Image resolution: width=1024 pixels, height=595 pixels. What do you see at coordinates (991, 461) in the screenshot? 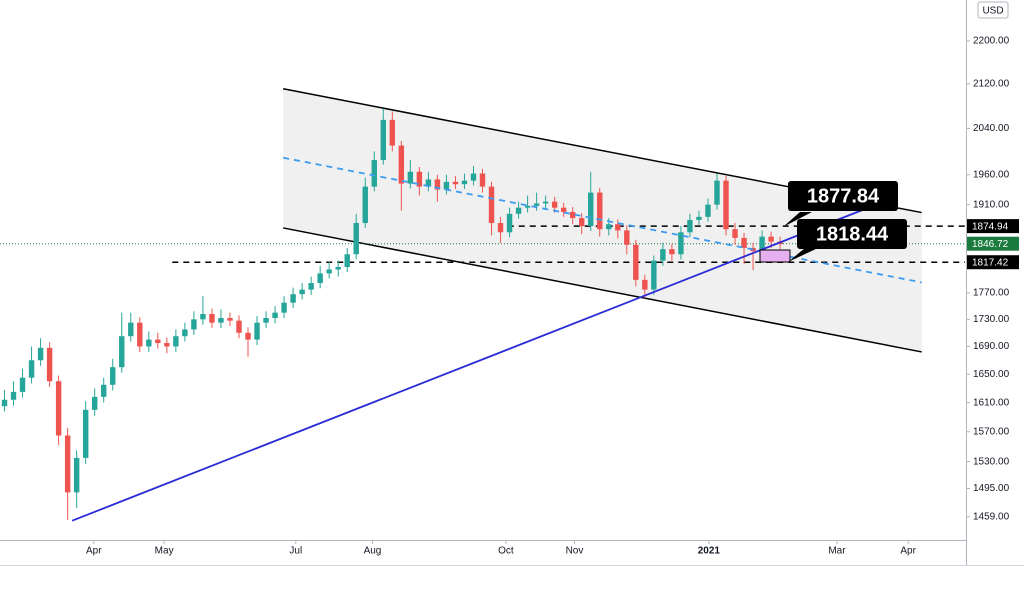
I see `y-tick-label: 1530.00` at bounding box center [991, 461].